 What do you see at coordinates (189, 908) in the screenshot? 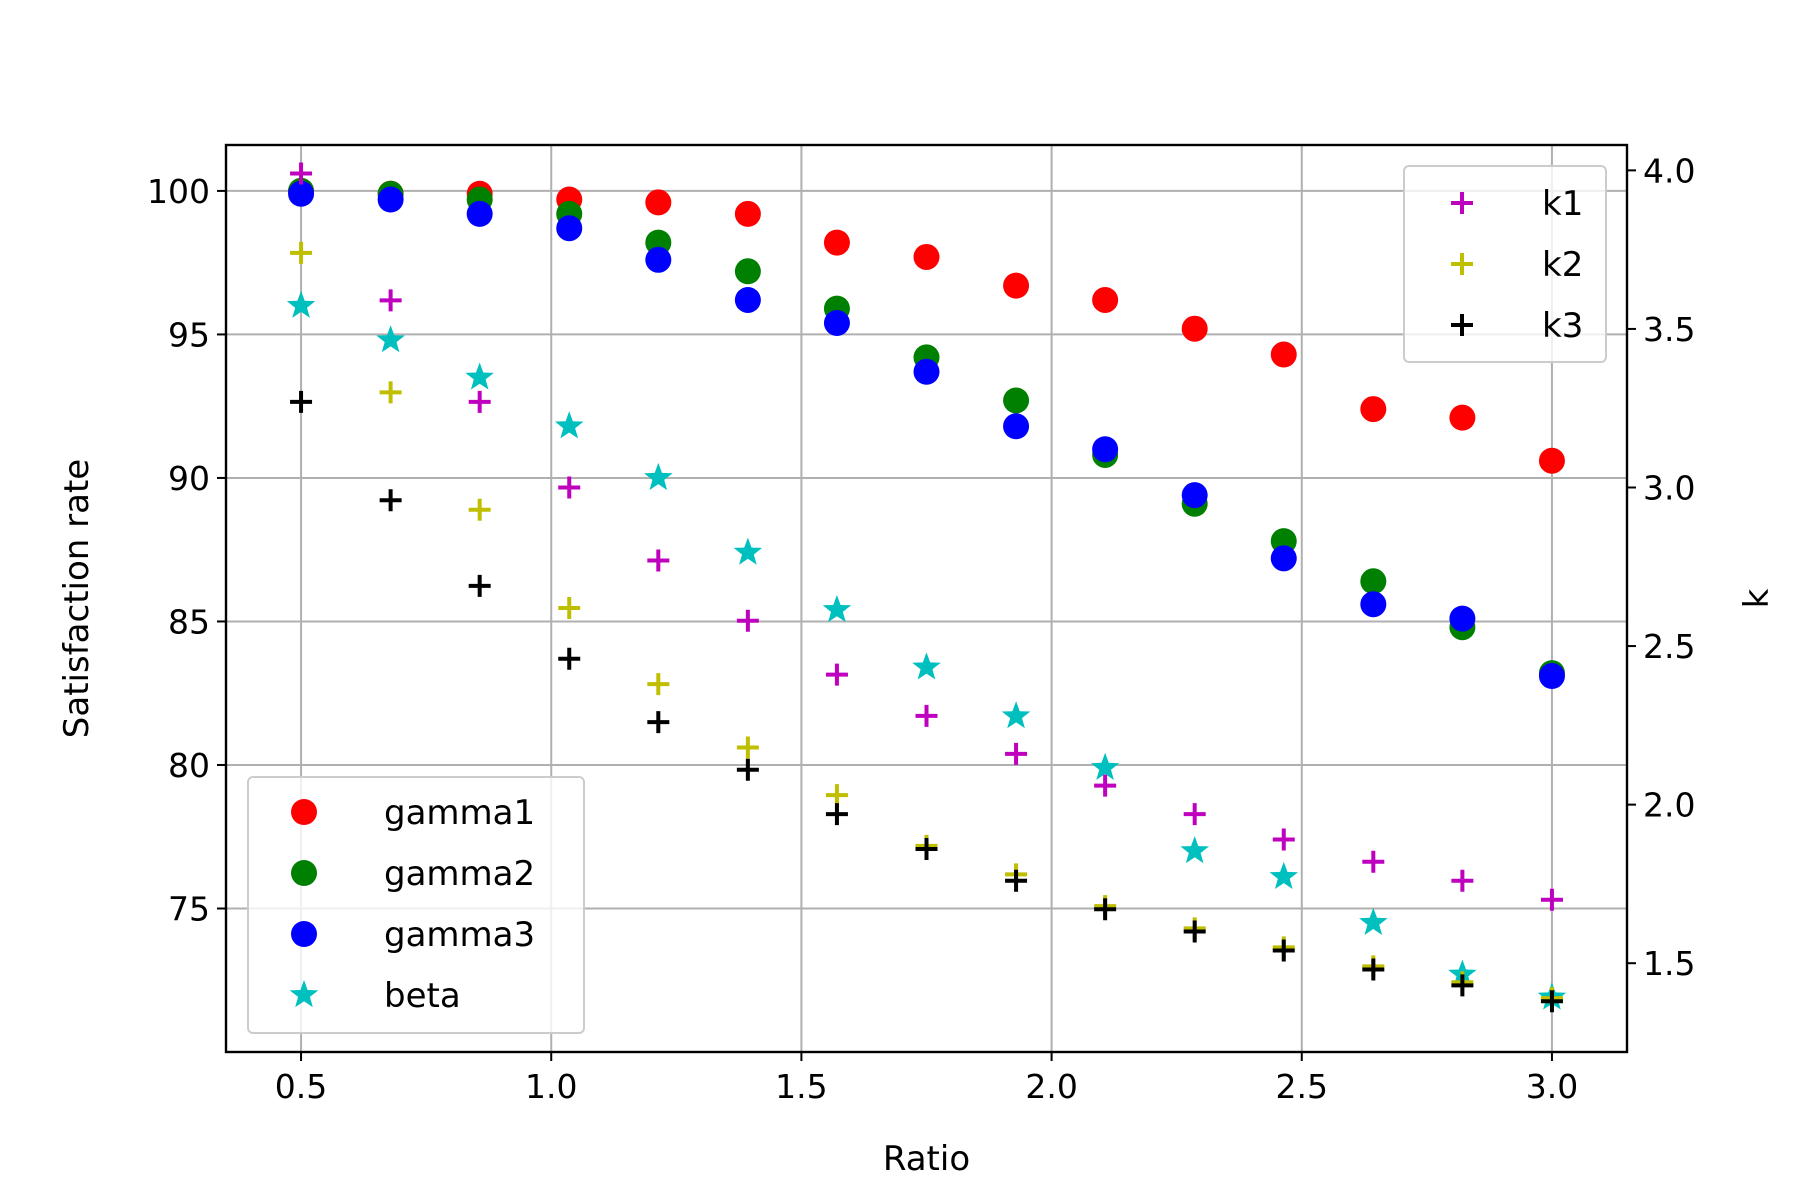
I see `y-tick-label: 75` at bounding box center [189, 908].